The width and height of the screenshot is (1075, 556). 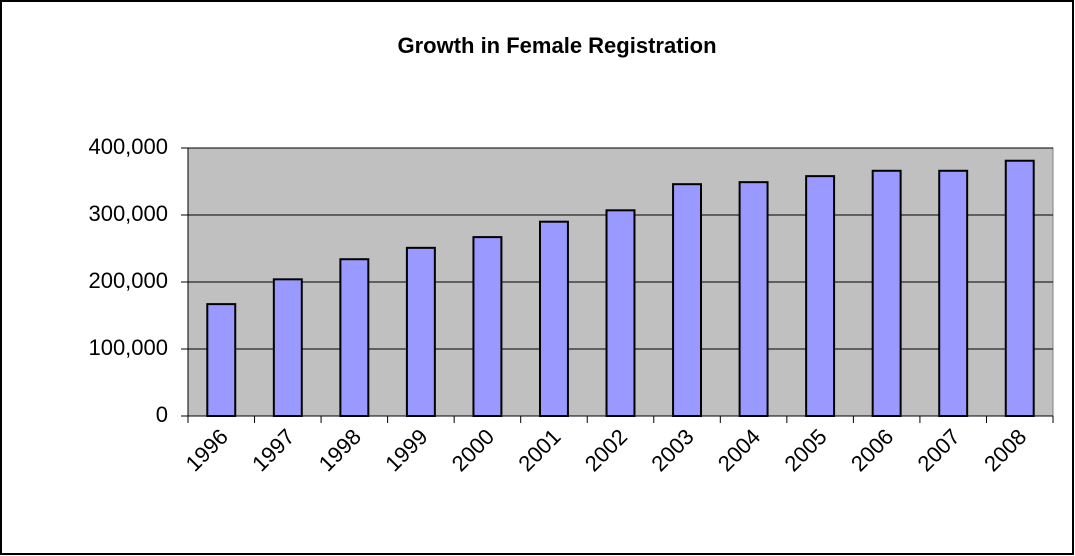 I want to click on y-tick-label: 0, so click(x=162, y=414).